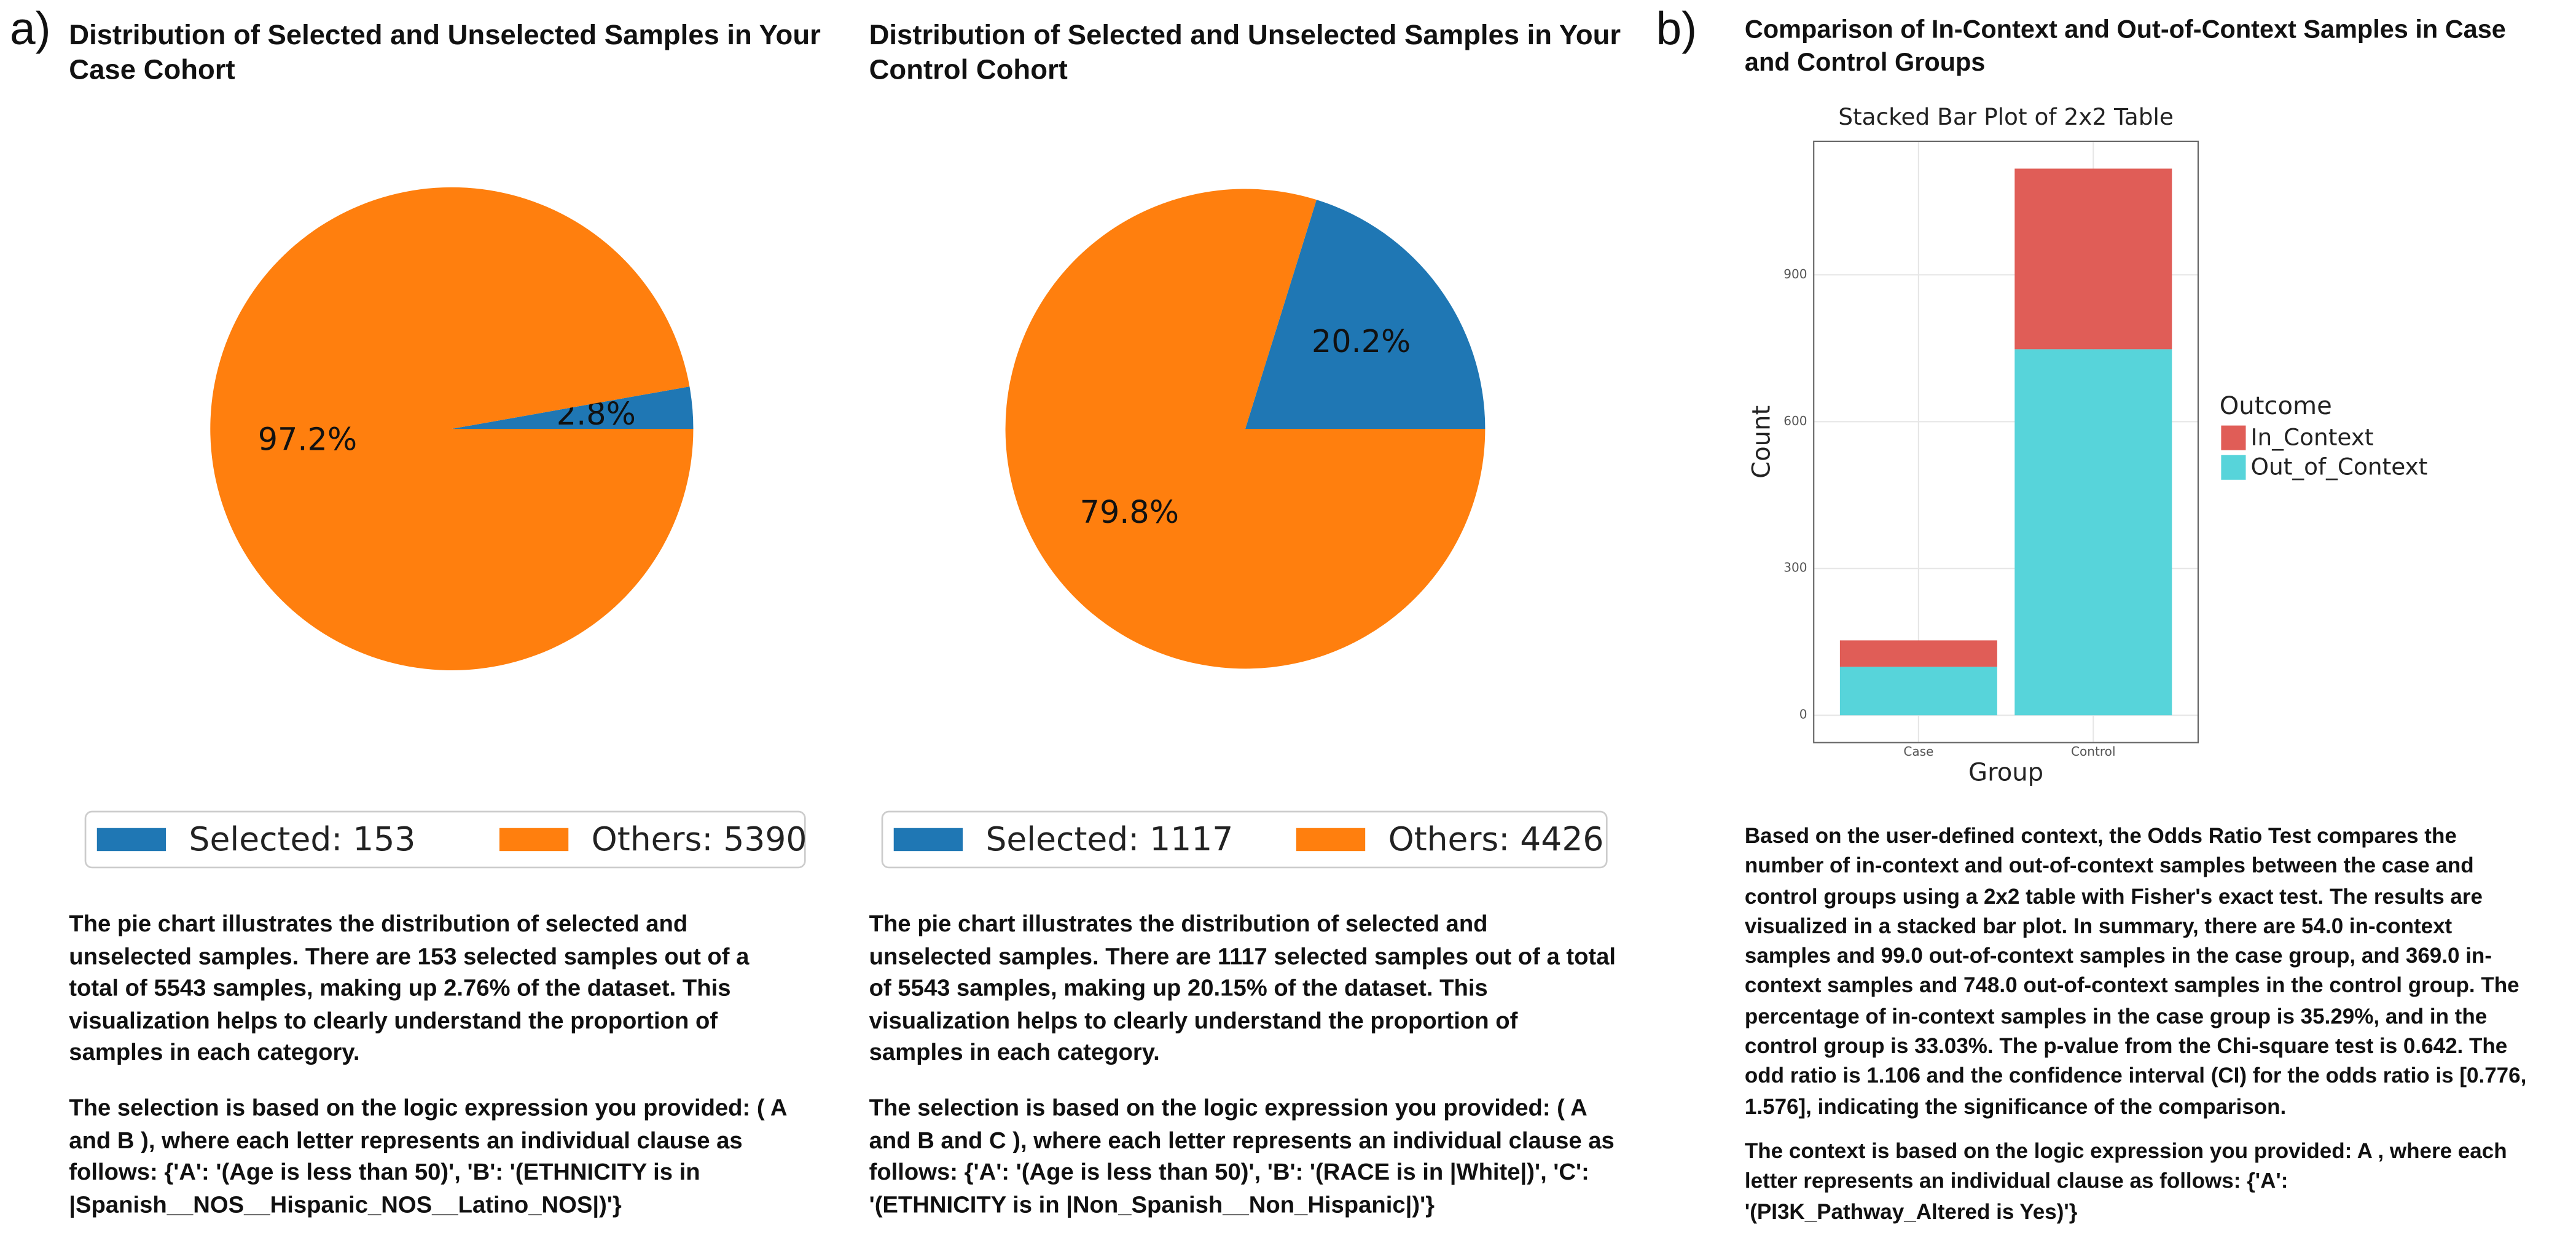 This screenshot has width=2576, height=1238. Describe the element at coordinates (1109, 839) in the screenshot. I see `legend-label: Selected: 1117` at that location.